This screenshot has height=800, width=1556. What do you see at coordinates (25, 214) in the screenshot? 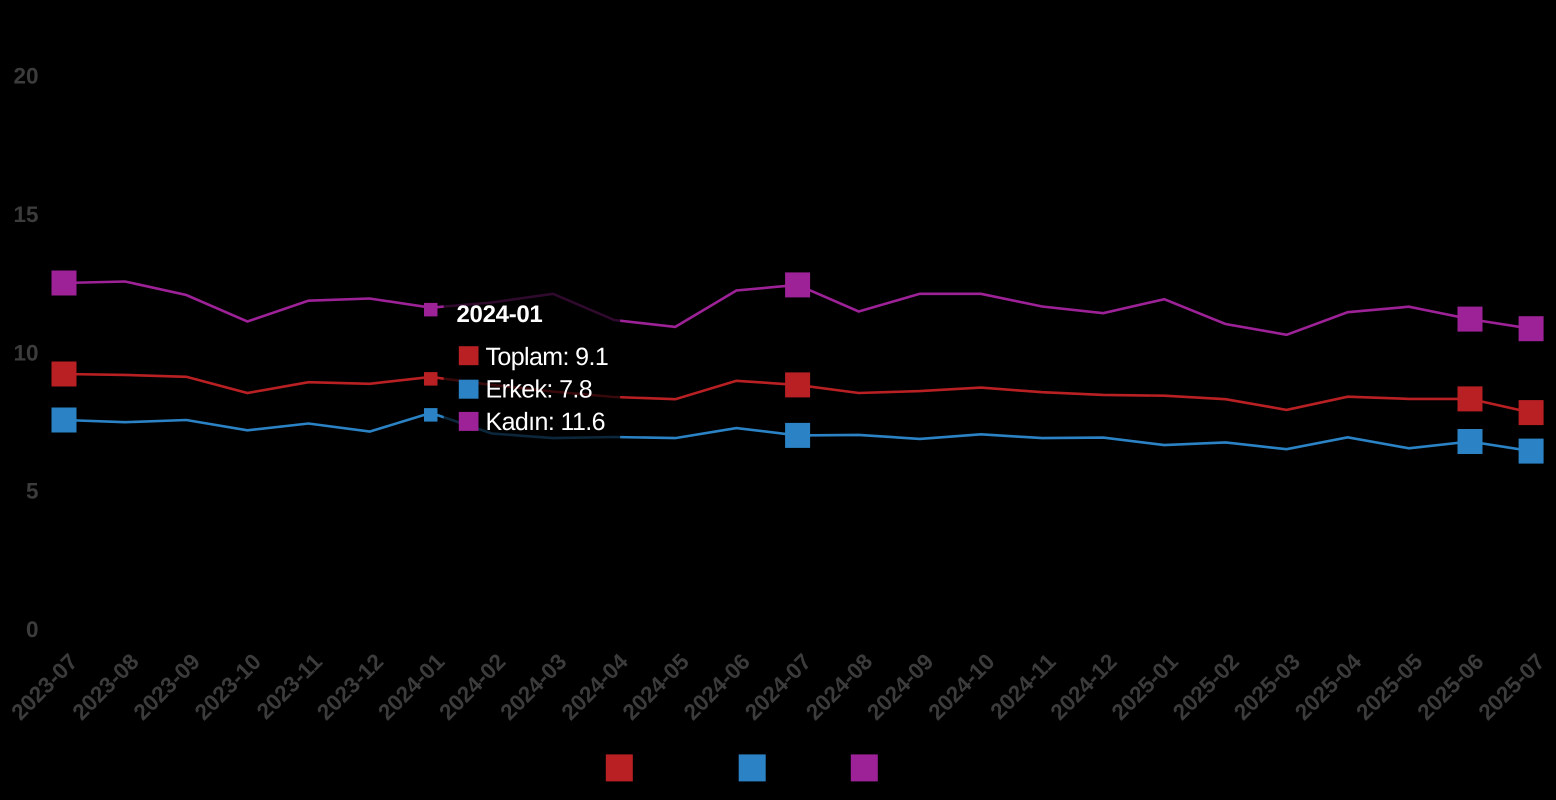
I see `svg-text: 15` at bounding box center [25, 214].